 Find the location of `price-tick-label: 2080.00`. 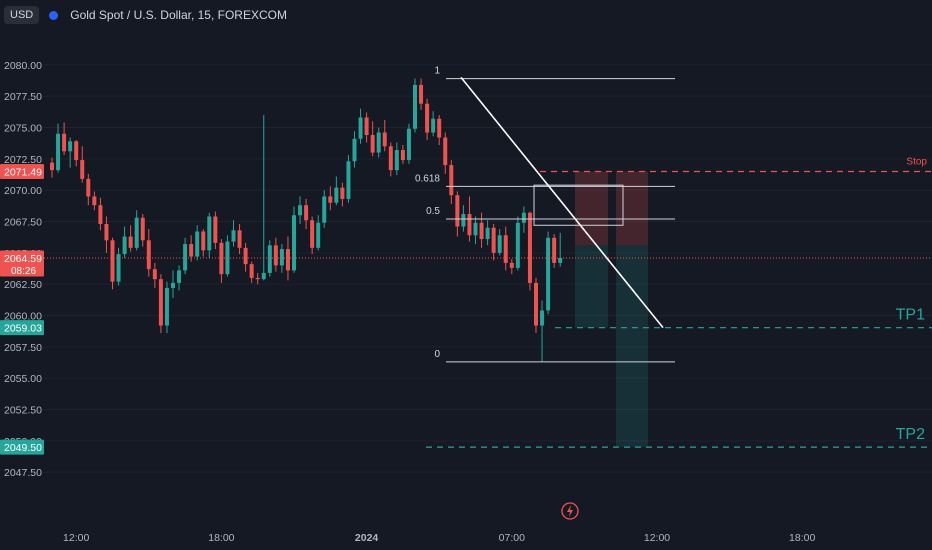

price-tick-label: 2080.00 is located at coordinates (23, 66).